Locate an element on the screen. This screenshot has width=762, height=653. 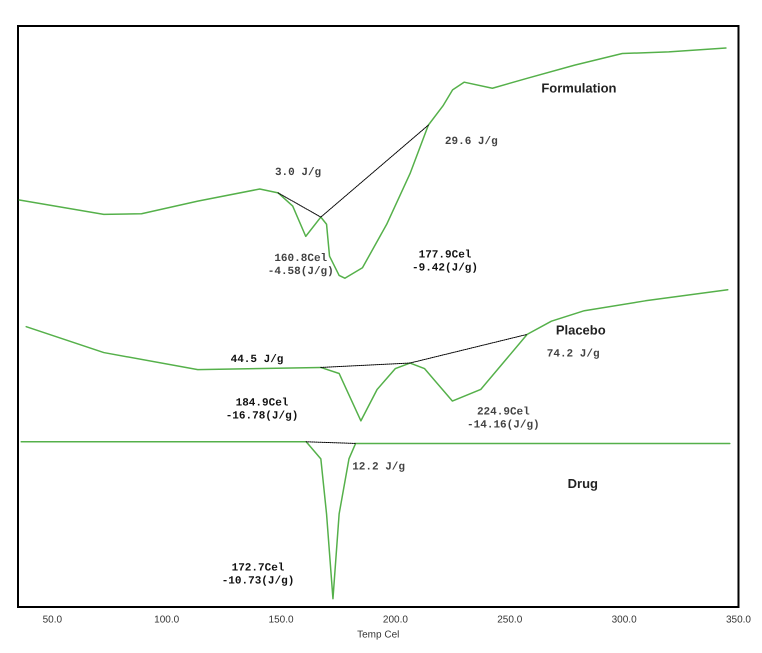
annotation: 224.9Cel -14.16(J/g) is located at coordinates (503, 419).